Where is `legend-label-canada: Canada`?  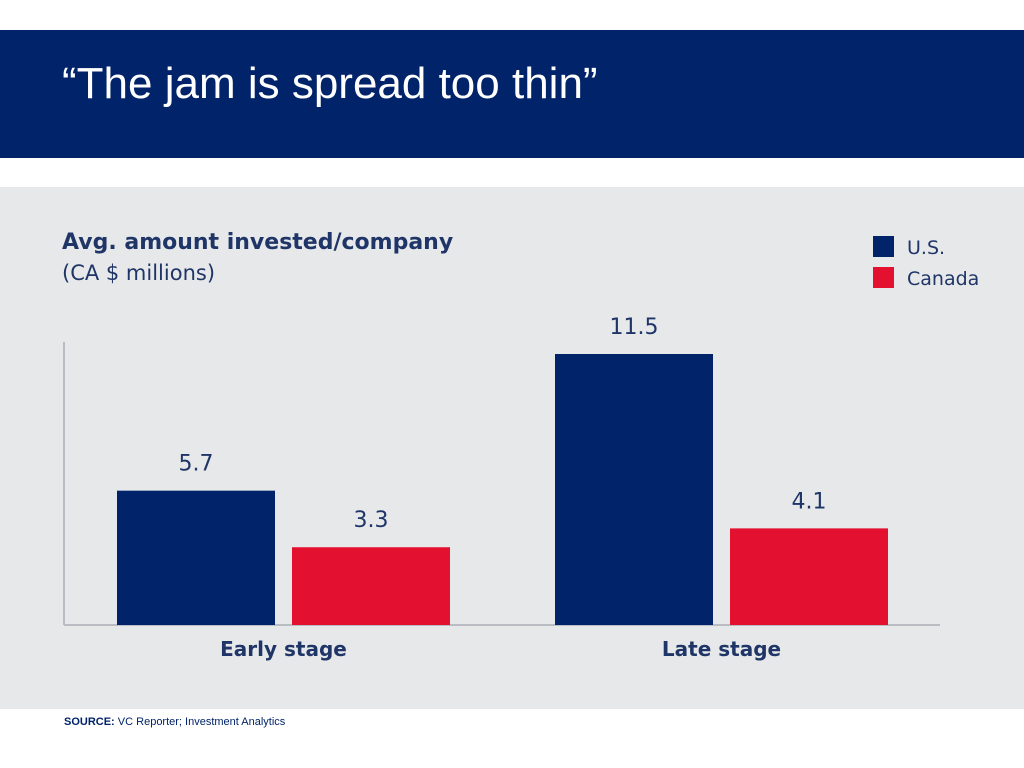
legend-label-canada: Canada is located at coordinates (943, 279).